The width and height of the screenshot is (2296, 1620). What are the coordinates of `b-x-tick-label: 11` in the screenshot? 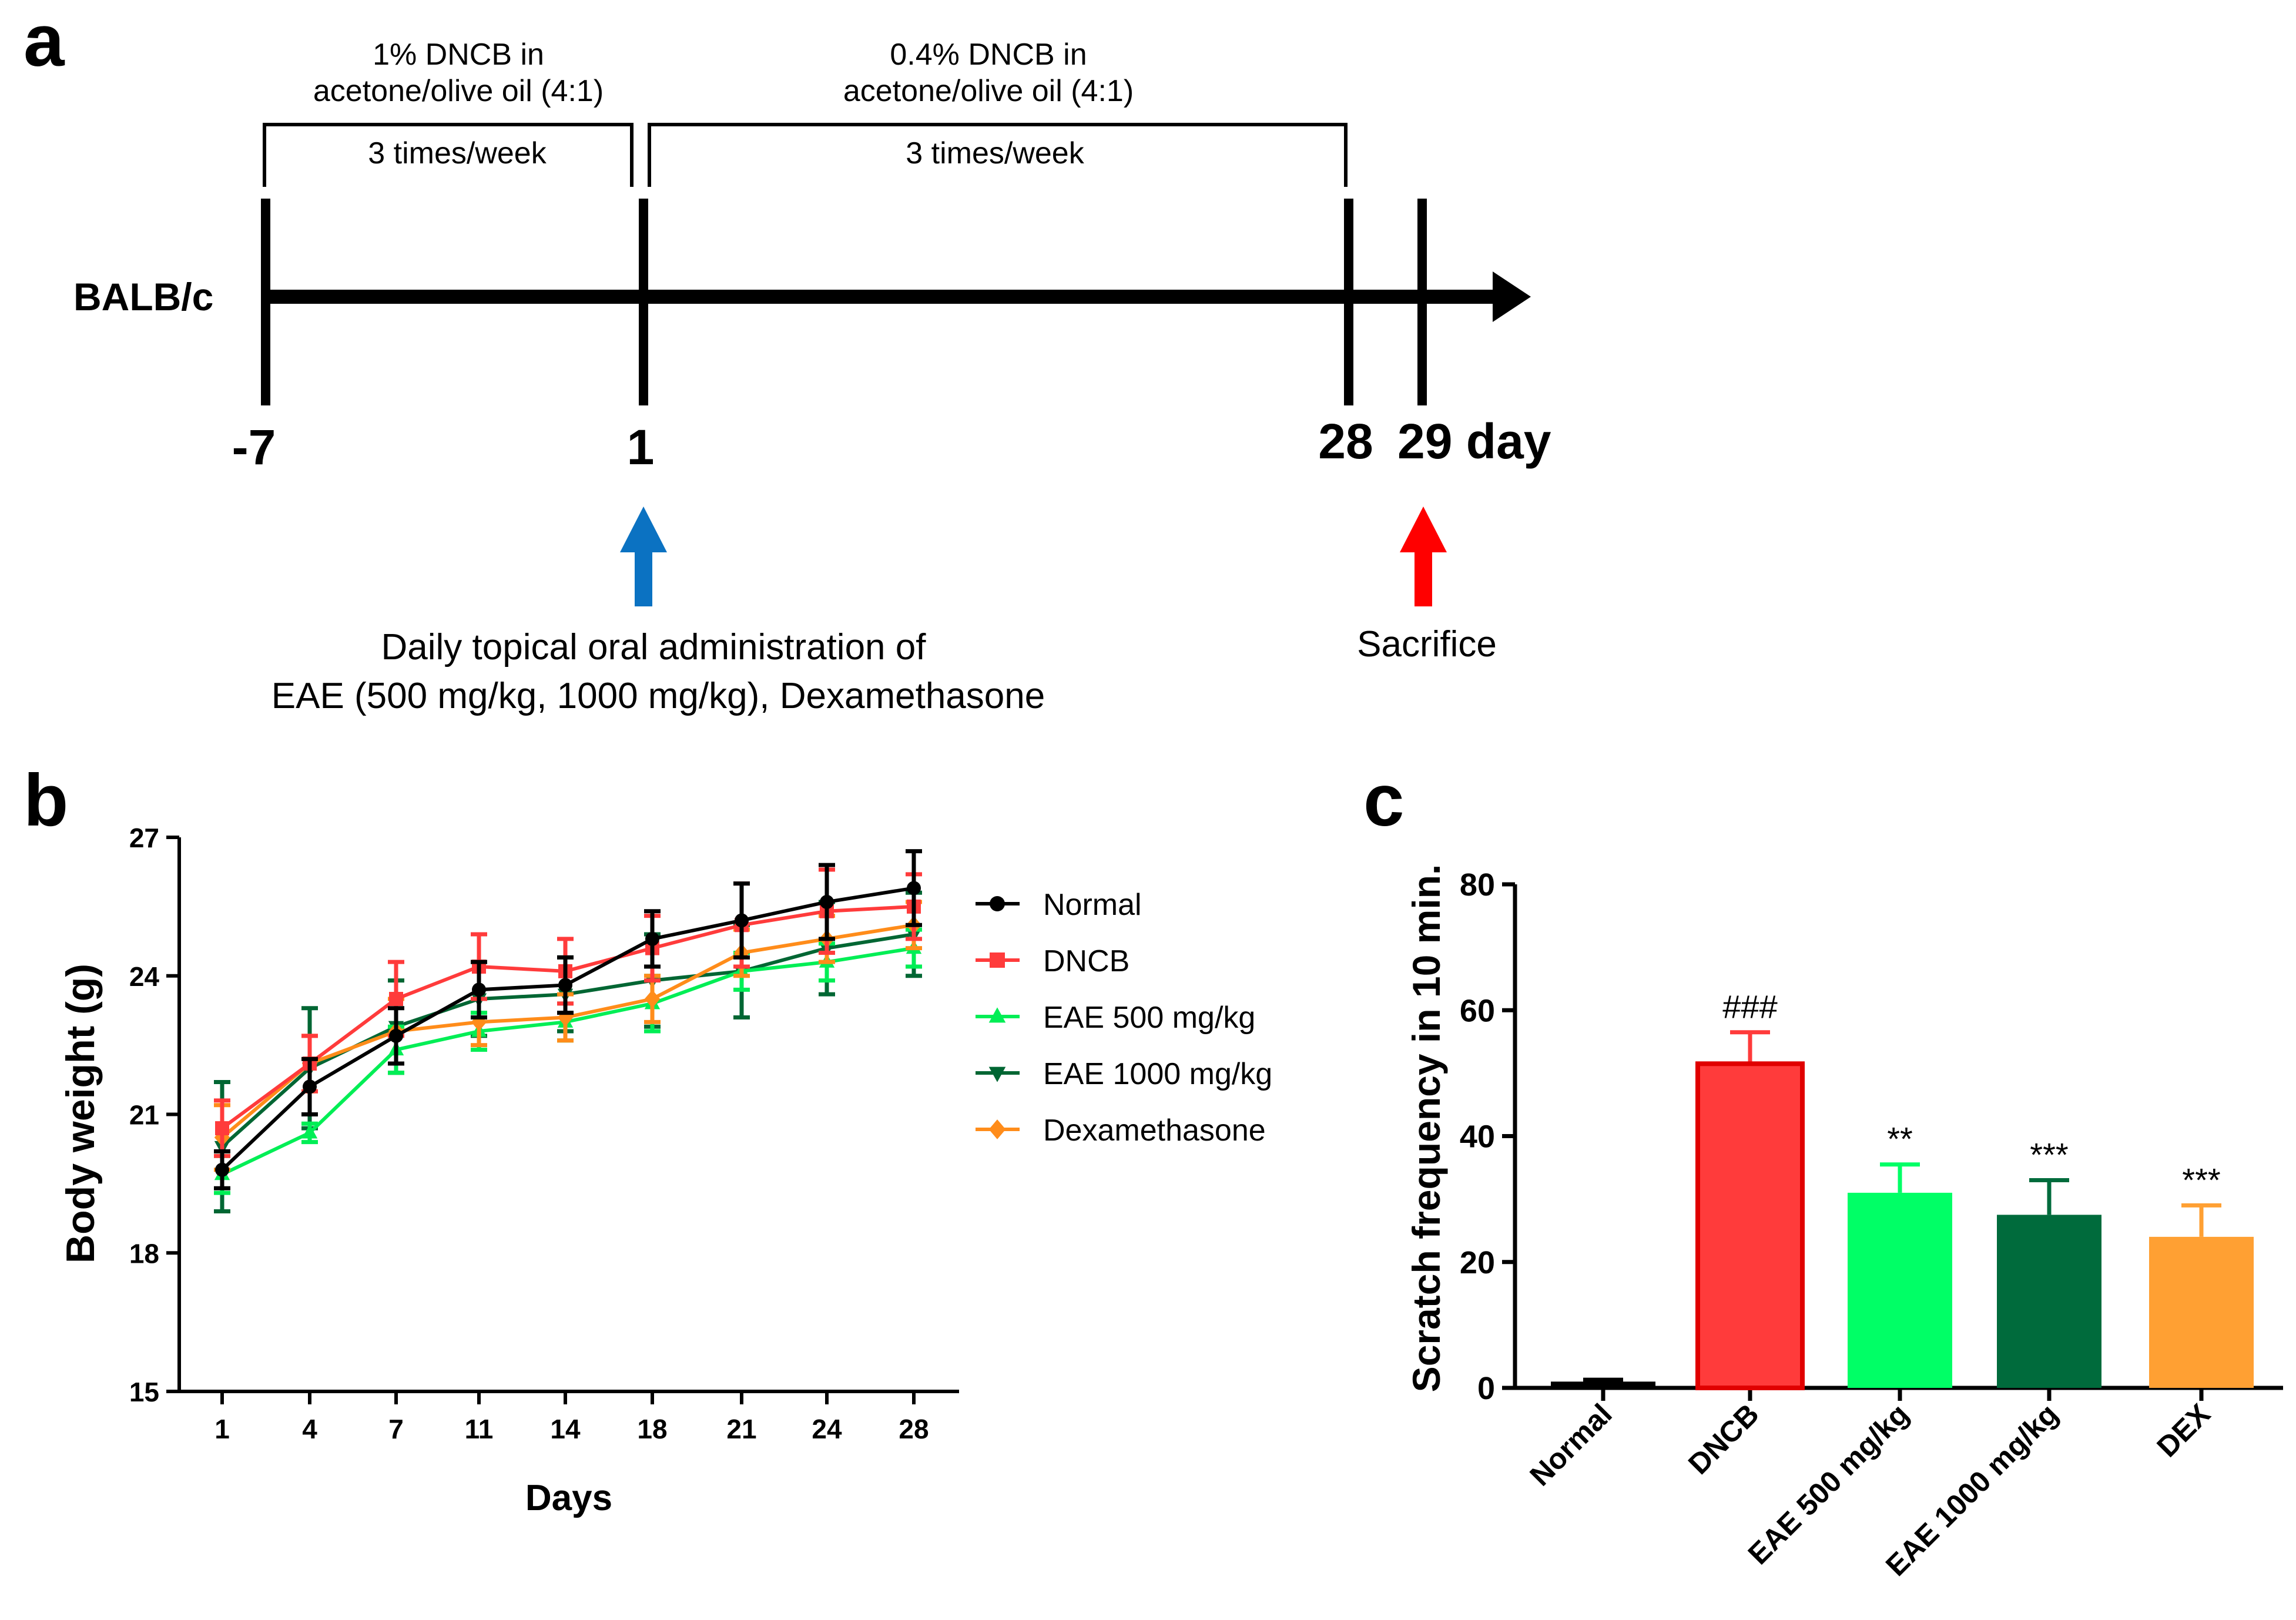 It's located at (479, 1429).